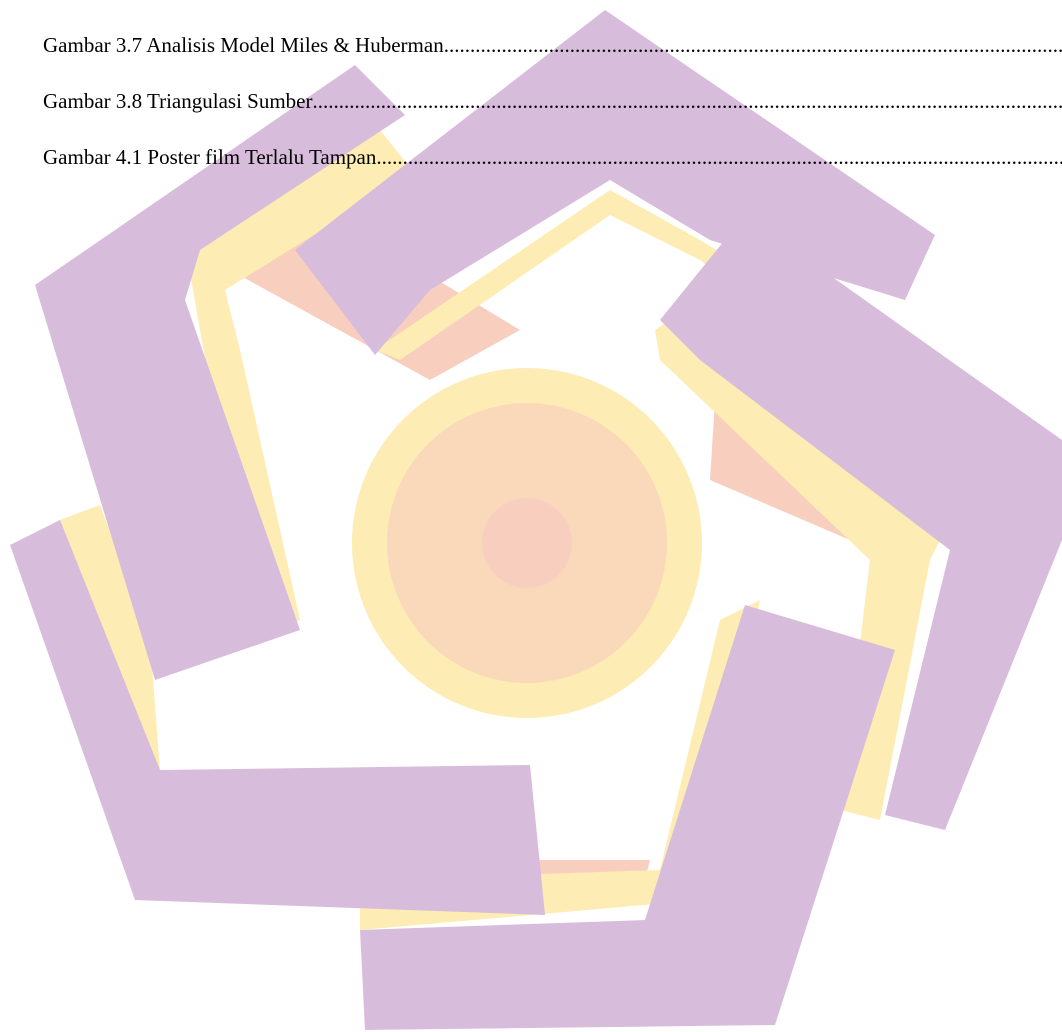 The image size is (1062, 1032). Describe the element at coordinates (210, 157) in the screenshot. I see `toc-entry-label: Gambar 4.1 Poster film Terlalu Tampan` at that location.